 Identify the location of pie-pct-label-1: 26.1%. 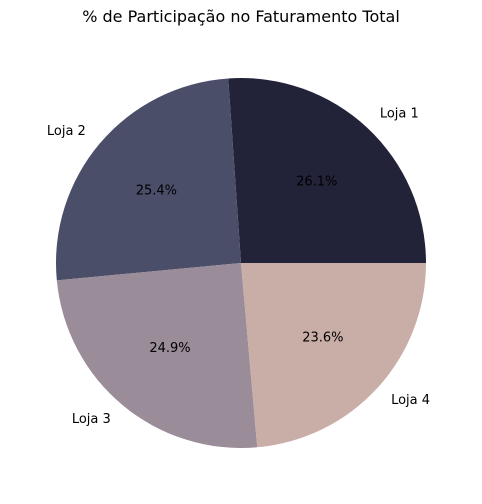
(316, 181).